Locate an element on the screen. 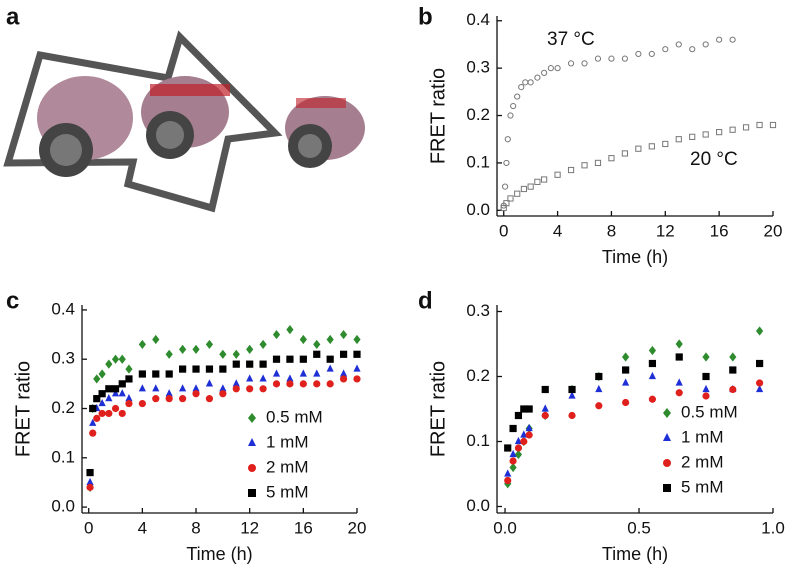  panel-letter: b is located at coordinates (425, 16).